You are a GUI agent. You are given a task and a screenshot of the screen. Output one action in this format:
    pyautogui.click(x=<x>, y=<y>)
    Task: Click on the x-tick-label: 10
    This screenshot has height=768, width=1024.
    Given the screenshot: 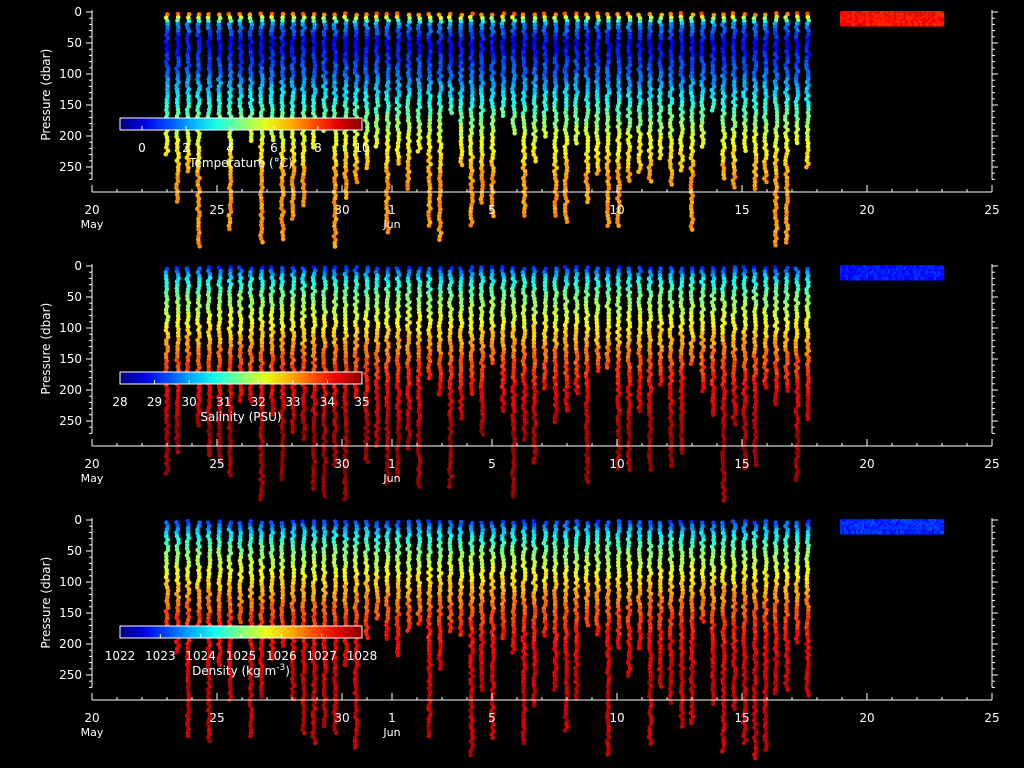 What is the action you would take?
    pyautogui.click(x=616, y=210)
    